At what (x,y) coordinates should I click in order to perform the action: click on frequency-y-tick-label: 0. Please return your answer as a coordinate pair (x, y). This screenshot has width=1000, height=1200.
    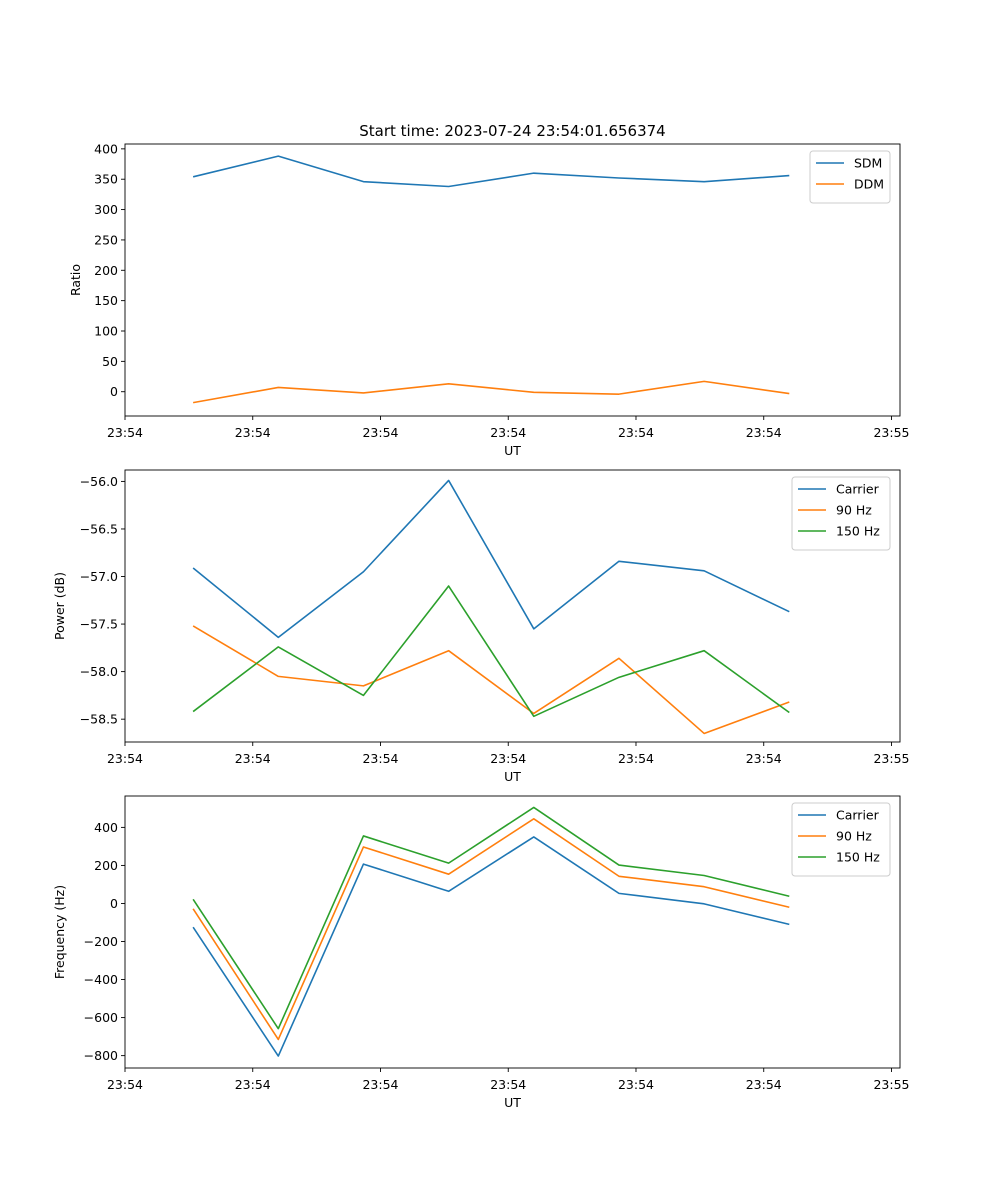
    Looking at the image, I should click on (114, 903).